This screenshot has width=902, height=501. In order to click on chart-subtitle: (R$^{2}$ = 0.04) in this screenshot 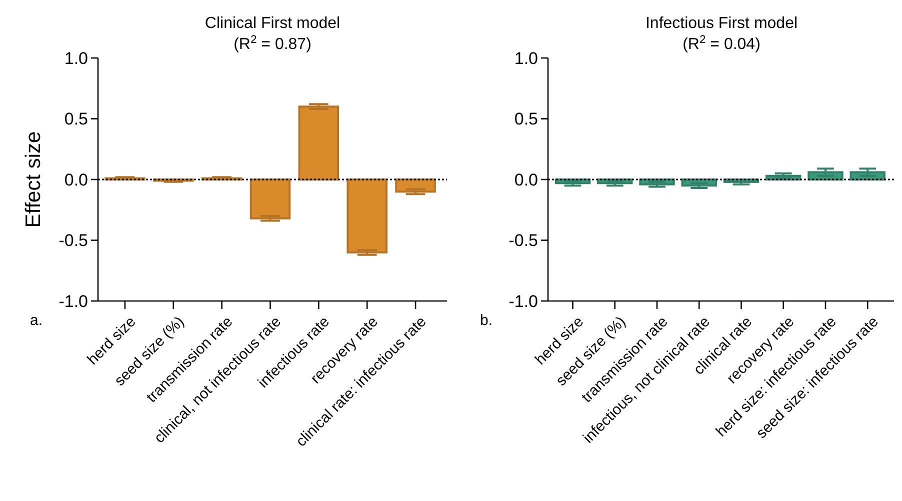, I will do `click(721, 43)`.